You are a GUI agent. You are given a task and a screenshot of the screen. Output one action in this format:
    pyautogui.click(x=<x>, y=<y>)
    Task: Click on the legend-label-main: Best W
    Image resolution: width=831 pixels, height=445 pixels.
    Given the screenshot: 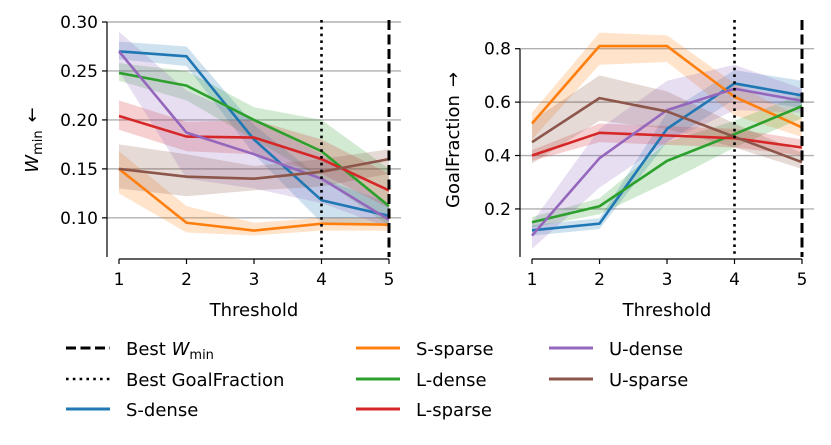 What is the action you would take?
    pyautogui.click(x=158, y=349)
    